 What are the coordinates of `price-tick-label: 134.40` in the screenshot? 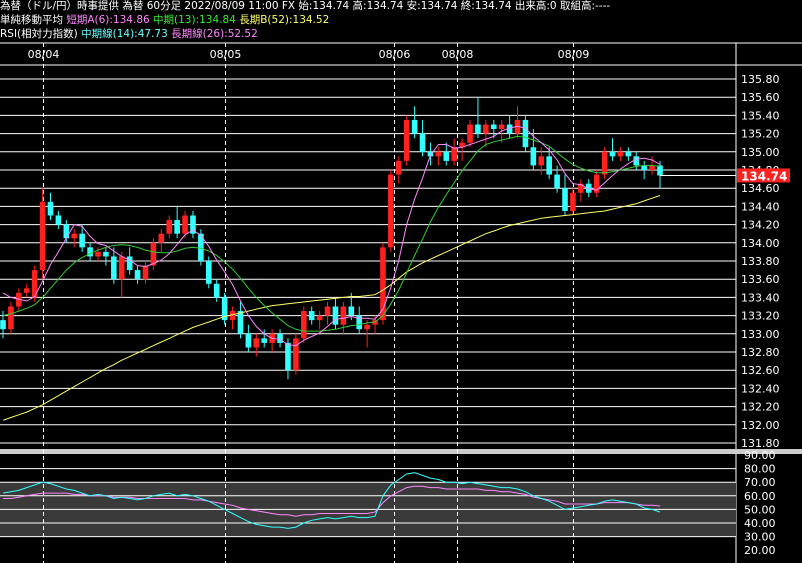 It's located at (760, 206).